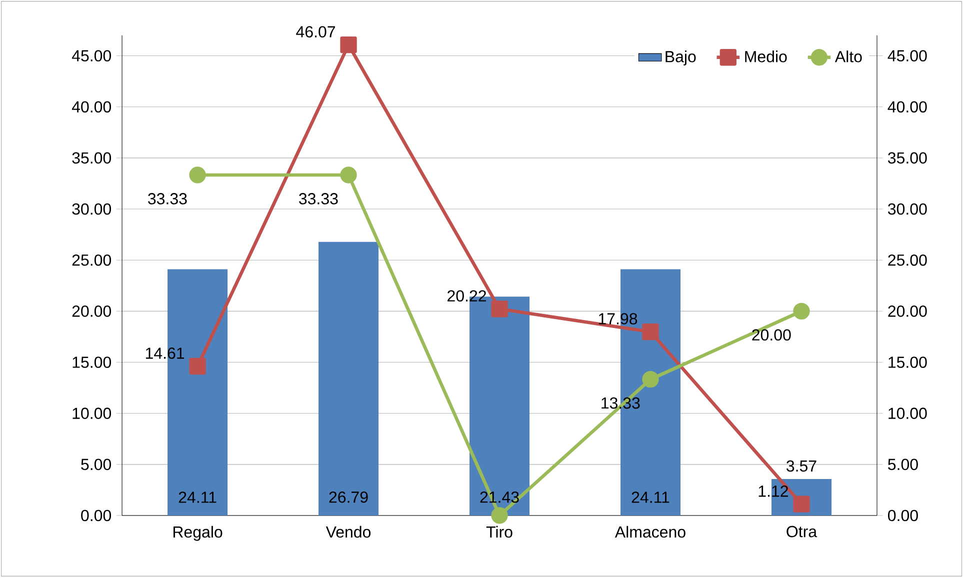 This screenshot has height=578, width=963. What do you see at coordinates (650, 532) in the screenshot?
I see `x-tick-label: Almaceno` at bounding box center [650, 532].